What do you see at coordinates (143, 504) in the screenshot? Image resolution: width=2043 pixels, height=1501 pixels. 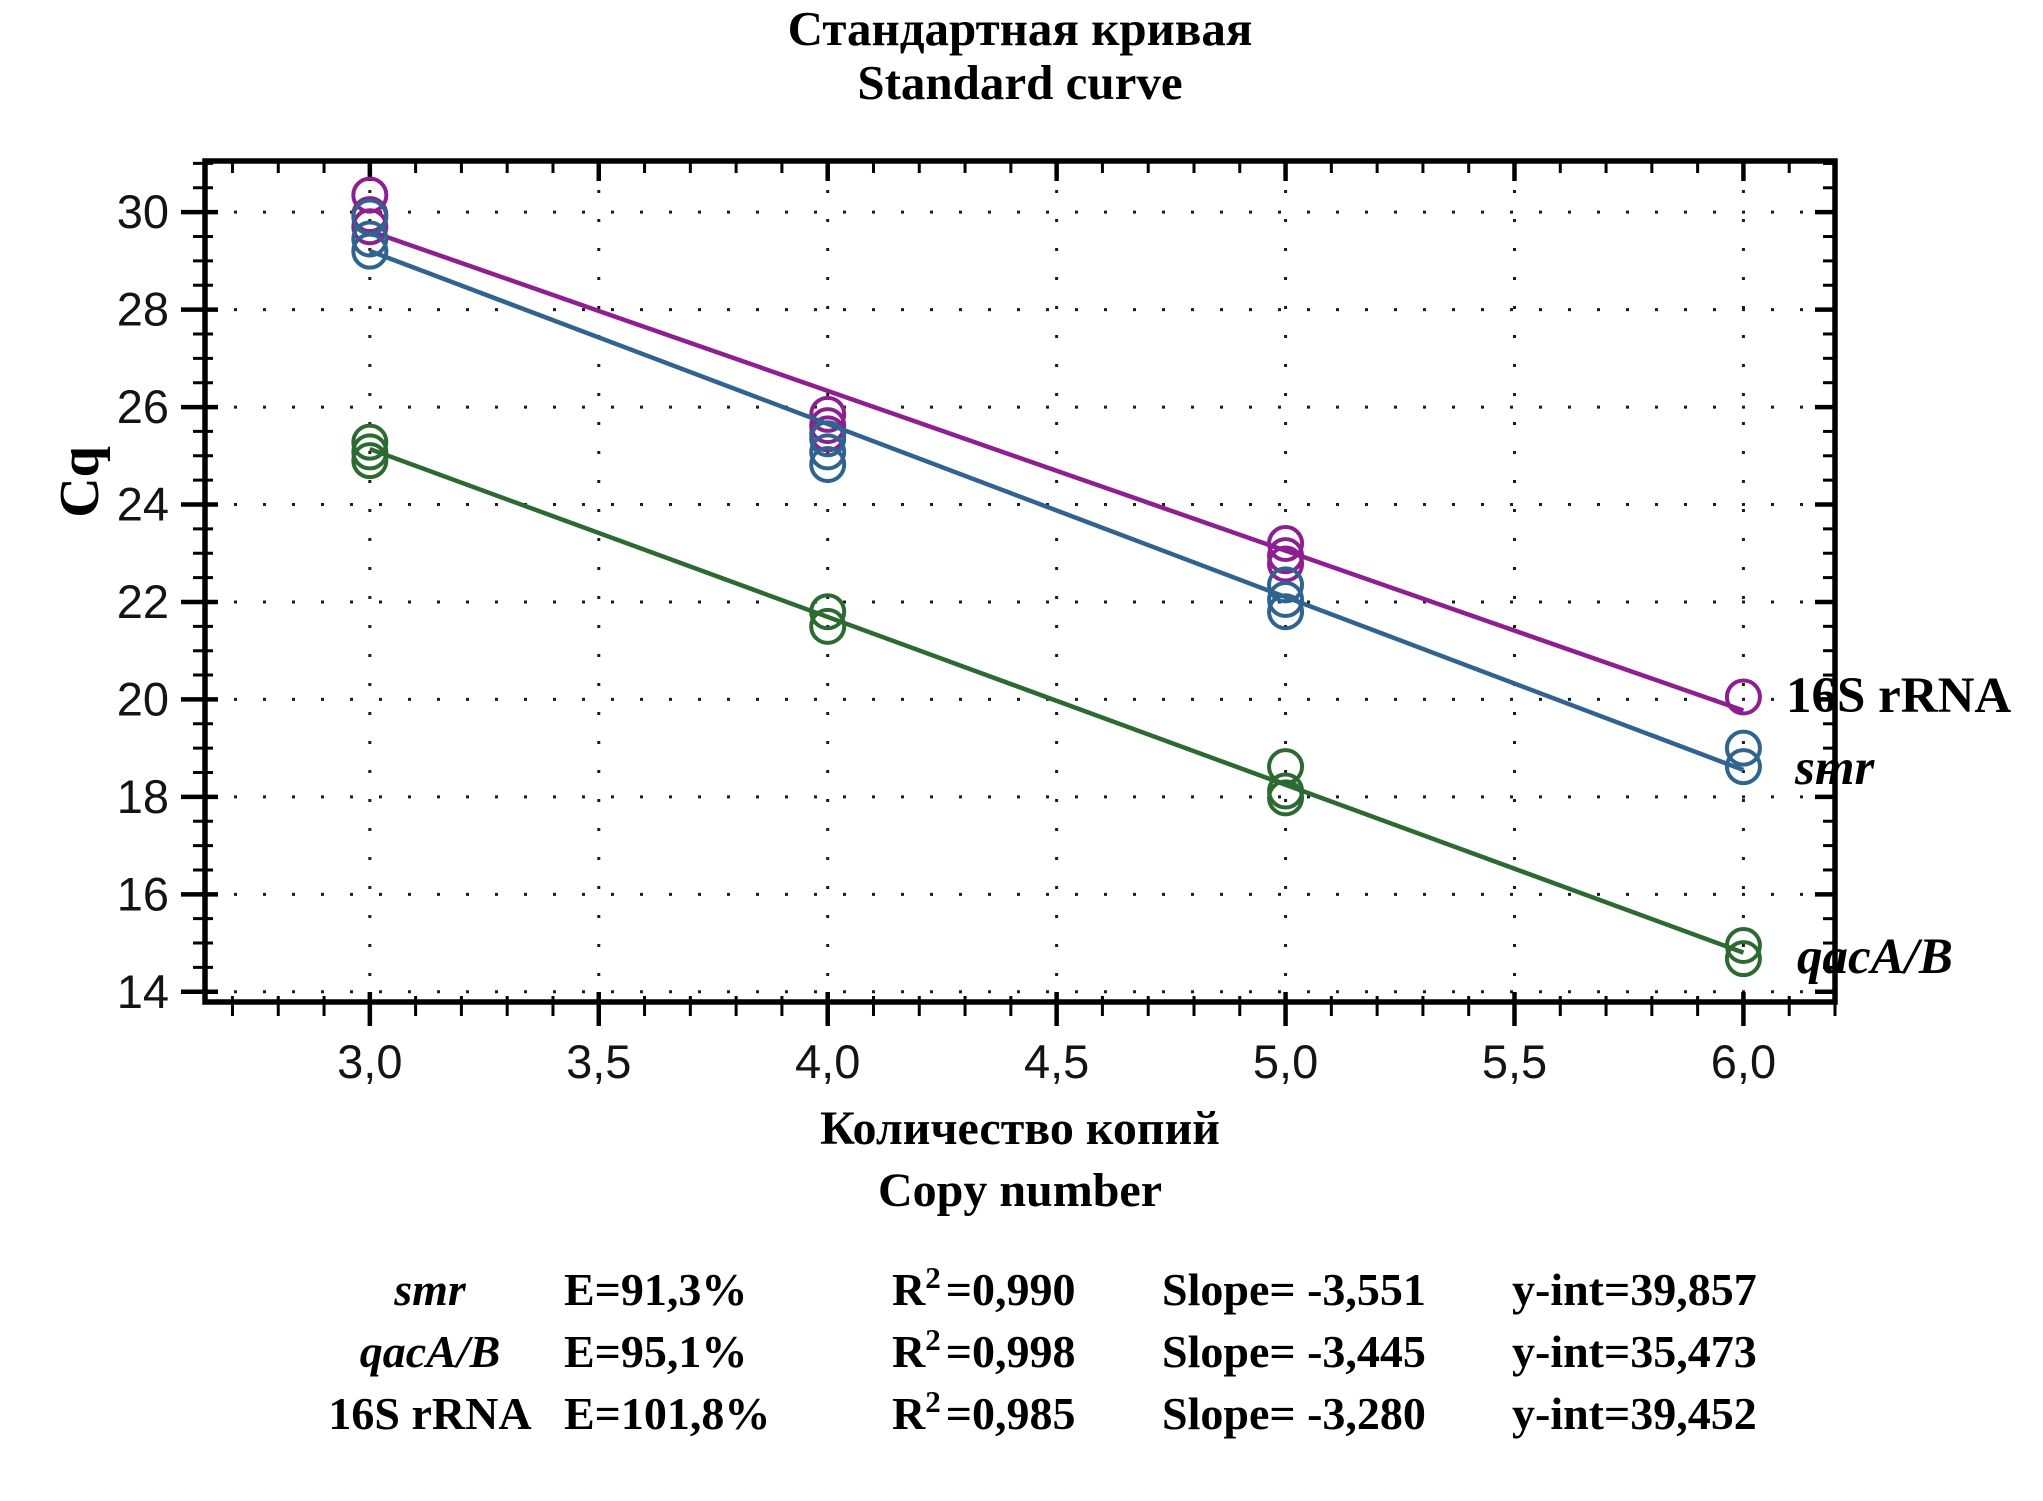 I see `y-tick-label: 24` at bounding box center [143, 504].